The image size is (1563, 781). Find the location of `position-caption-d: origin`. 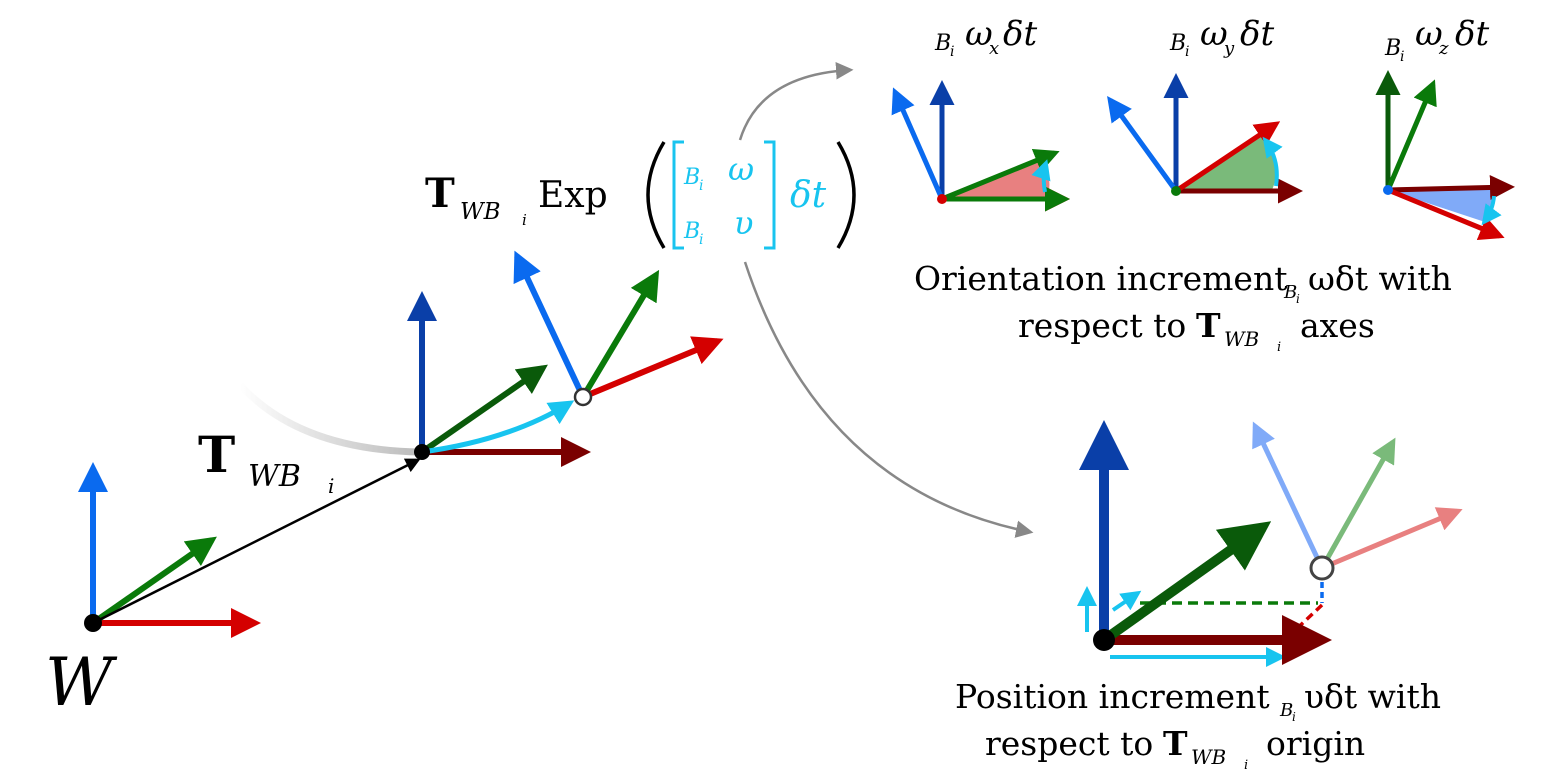

position-caption-d: origin is located at coordinates (1315, 743).